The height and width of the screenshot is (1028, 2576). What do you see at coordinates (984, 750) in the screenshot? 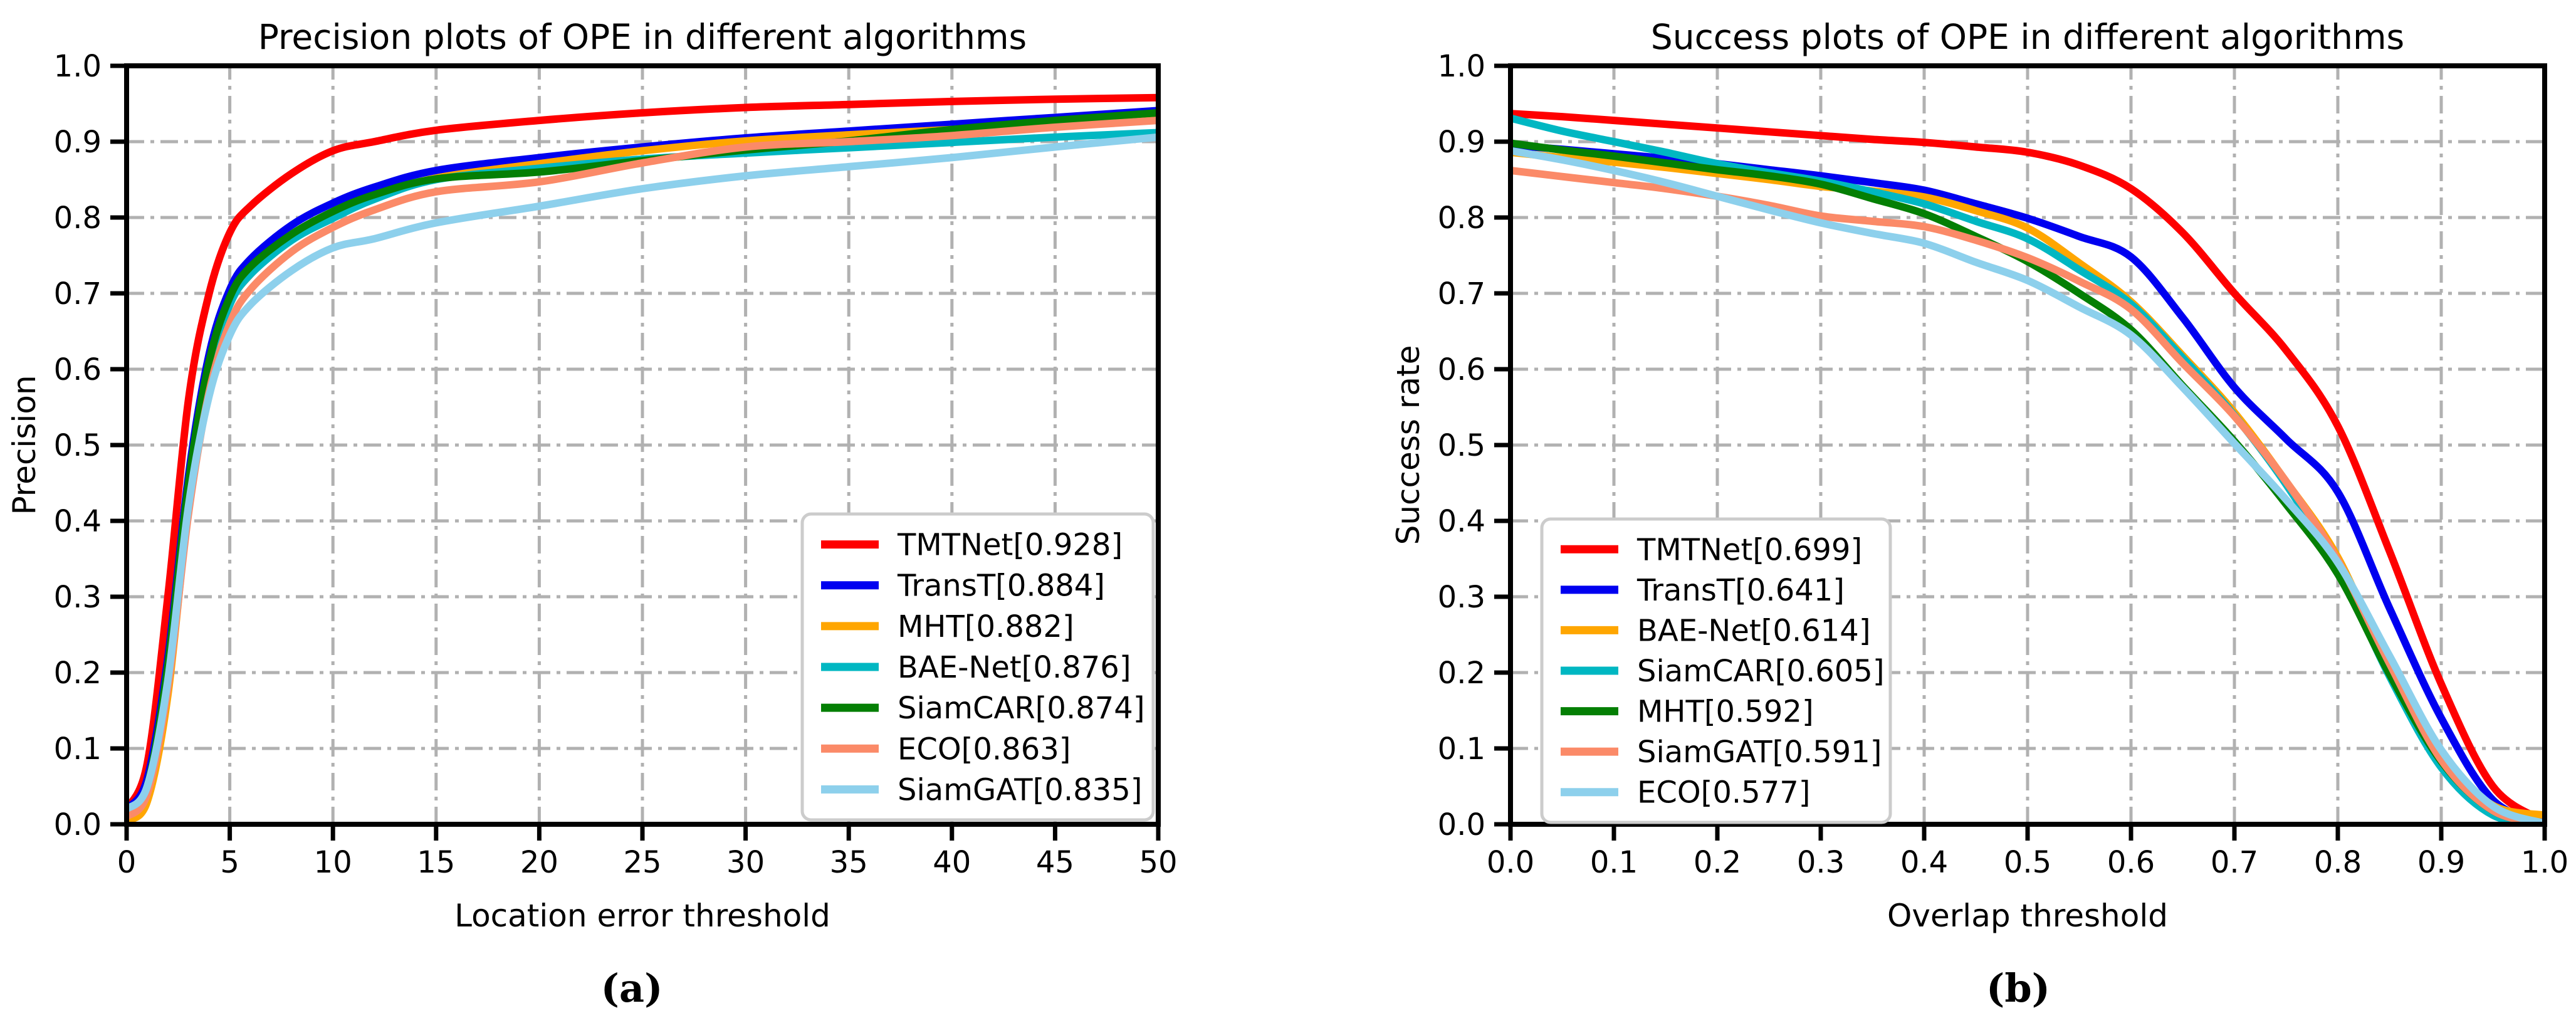
I see `precision-legend-label-ECO: ECO[0.863]` at bounding box center [984, 750].